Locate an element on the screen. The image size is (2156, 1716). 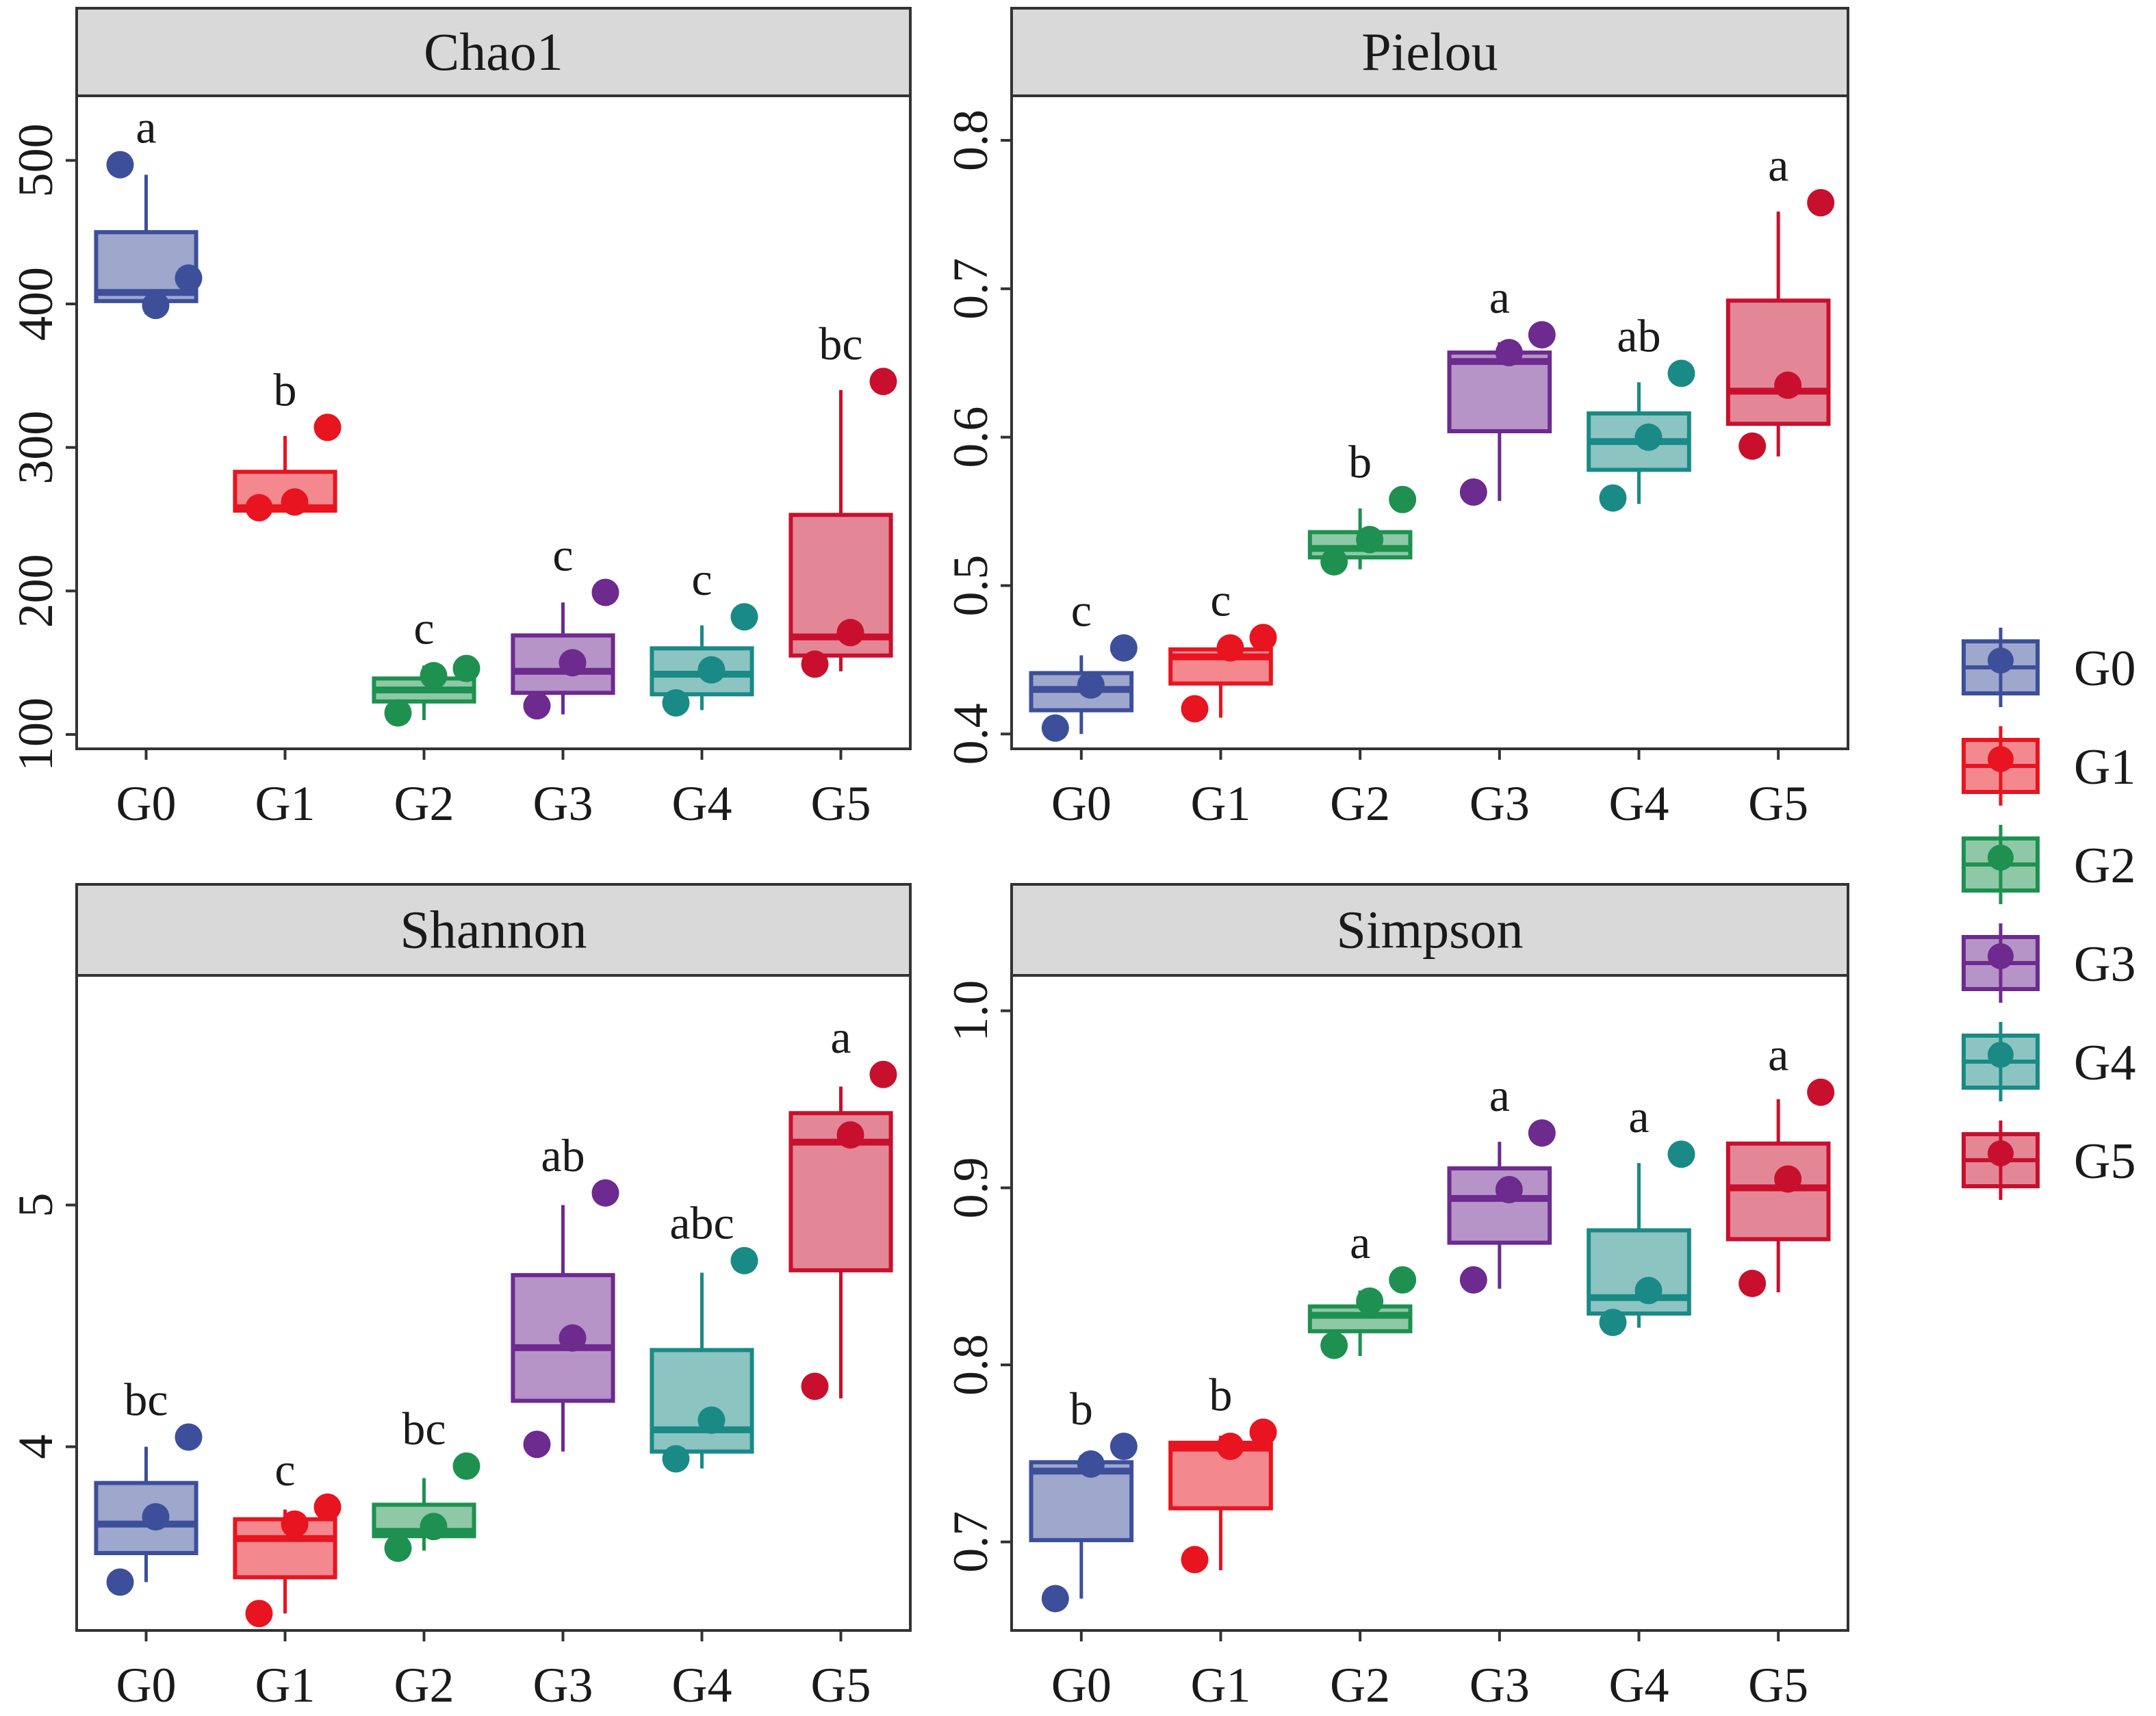
legend-label: G4 is located at coordinates (2104, 1063).